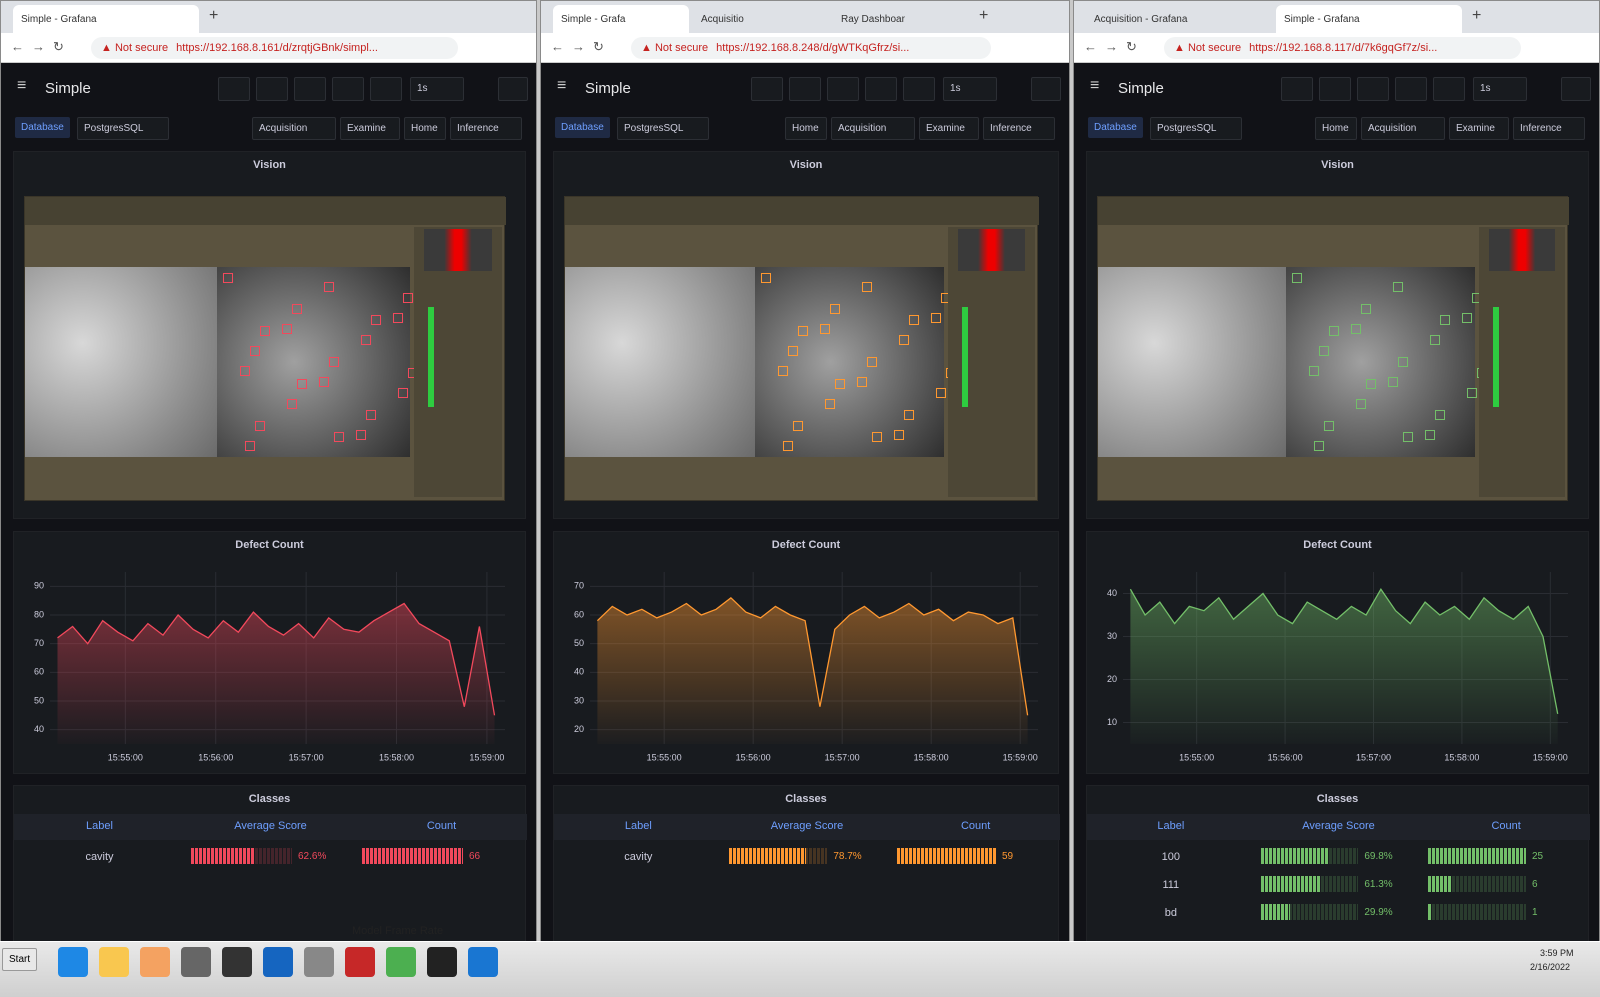 The image size is (1600, 997). Describe the element at coordinates (1141, 19) in the screenshot. I see `browser-tab: Acquisition - Grafana` at that location.